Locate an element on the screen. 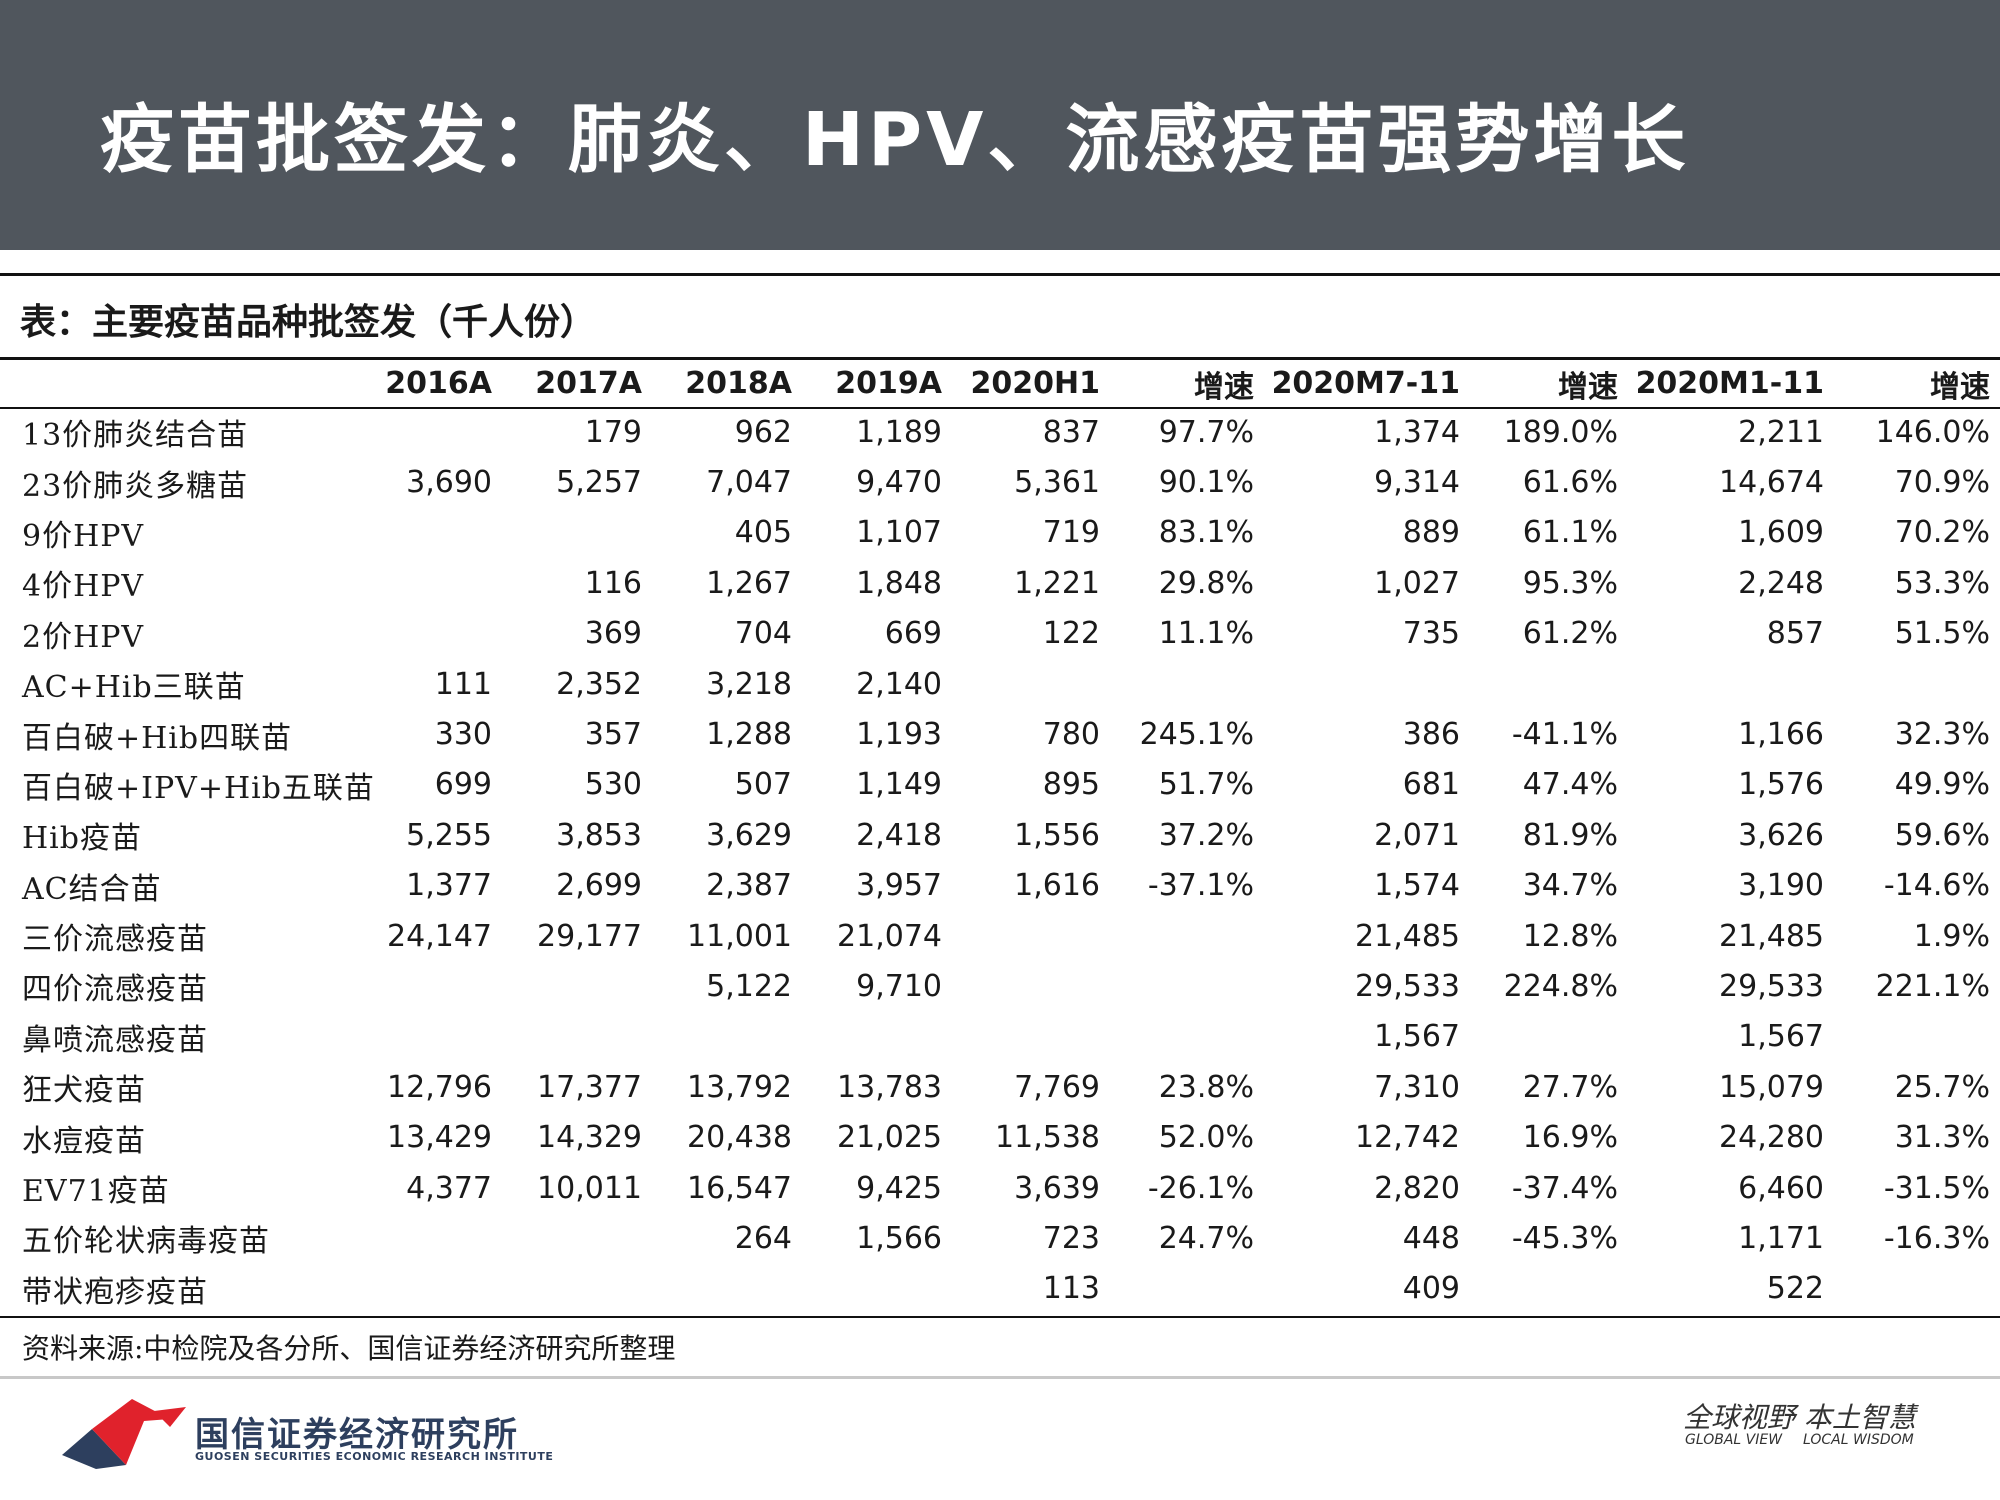 This screenshot has height=1500, width=2000. table-cell: 357 is located at coordinates (613, 735).